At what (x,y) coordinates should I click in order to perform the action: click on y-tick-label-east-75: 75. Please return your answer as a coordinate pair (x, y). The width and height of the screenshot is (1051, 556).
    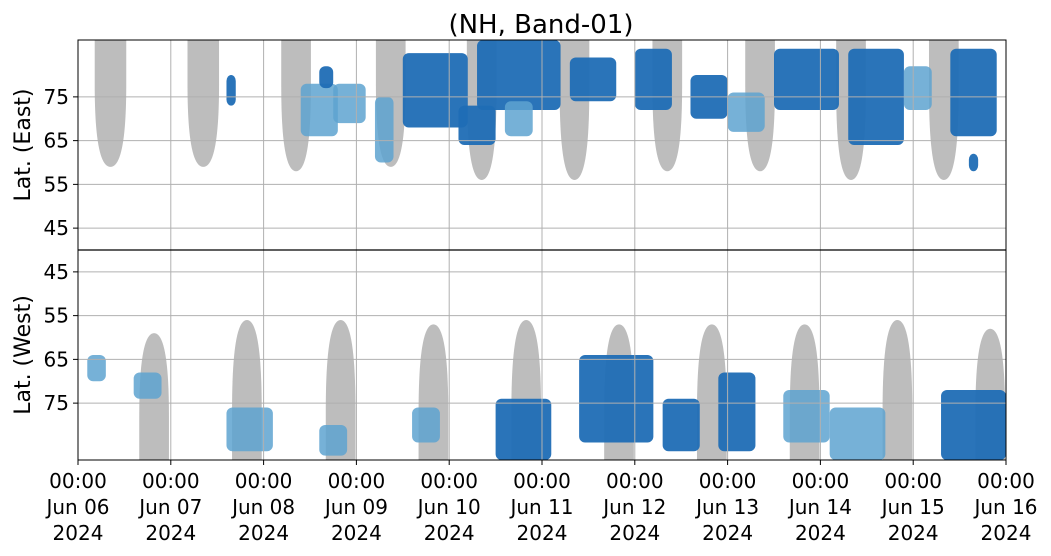
    Looking at the image, I should click on (56, 97).